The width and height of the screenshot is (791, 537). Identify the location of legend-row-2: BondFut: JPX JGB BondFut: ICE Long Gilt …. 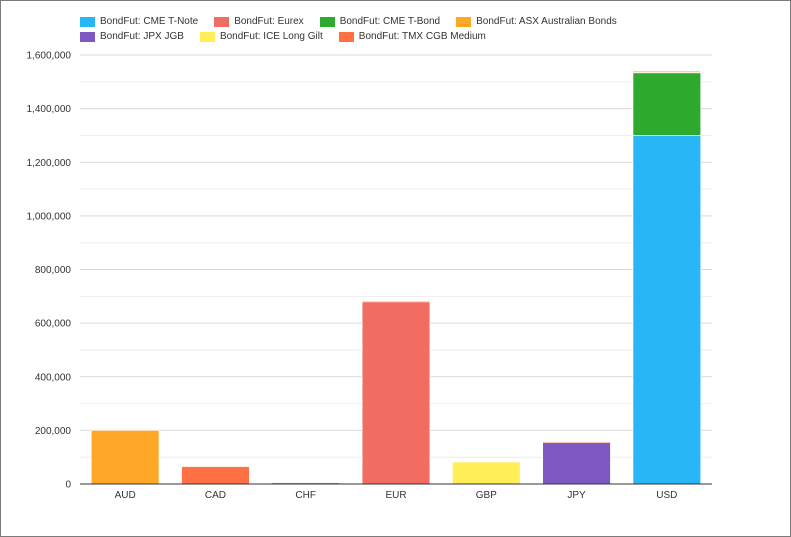
(425, 36).